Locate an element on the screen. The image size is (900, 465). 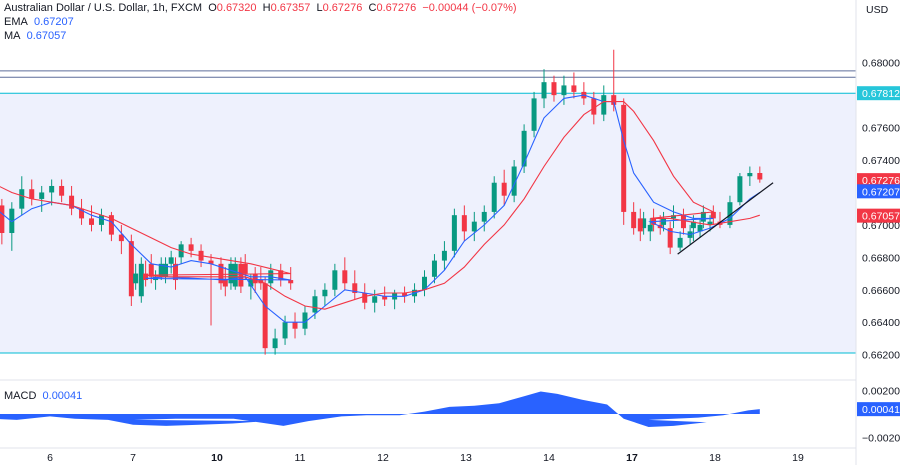
macd-tick-label: 0.00200 is located at coordinates (881, 391).